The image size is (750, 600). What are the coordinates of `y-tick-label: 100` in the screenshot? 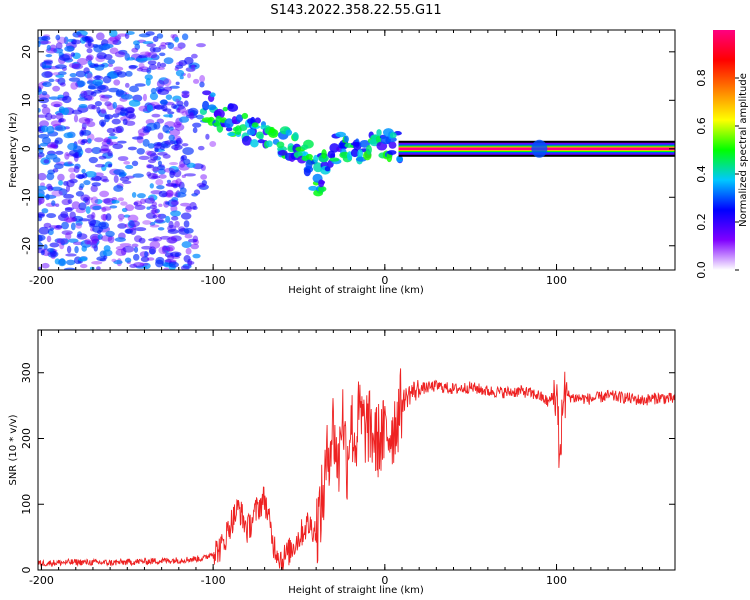 It's located at (26, 504).